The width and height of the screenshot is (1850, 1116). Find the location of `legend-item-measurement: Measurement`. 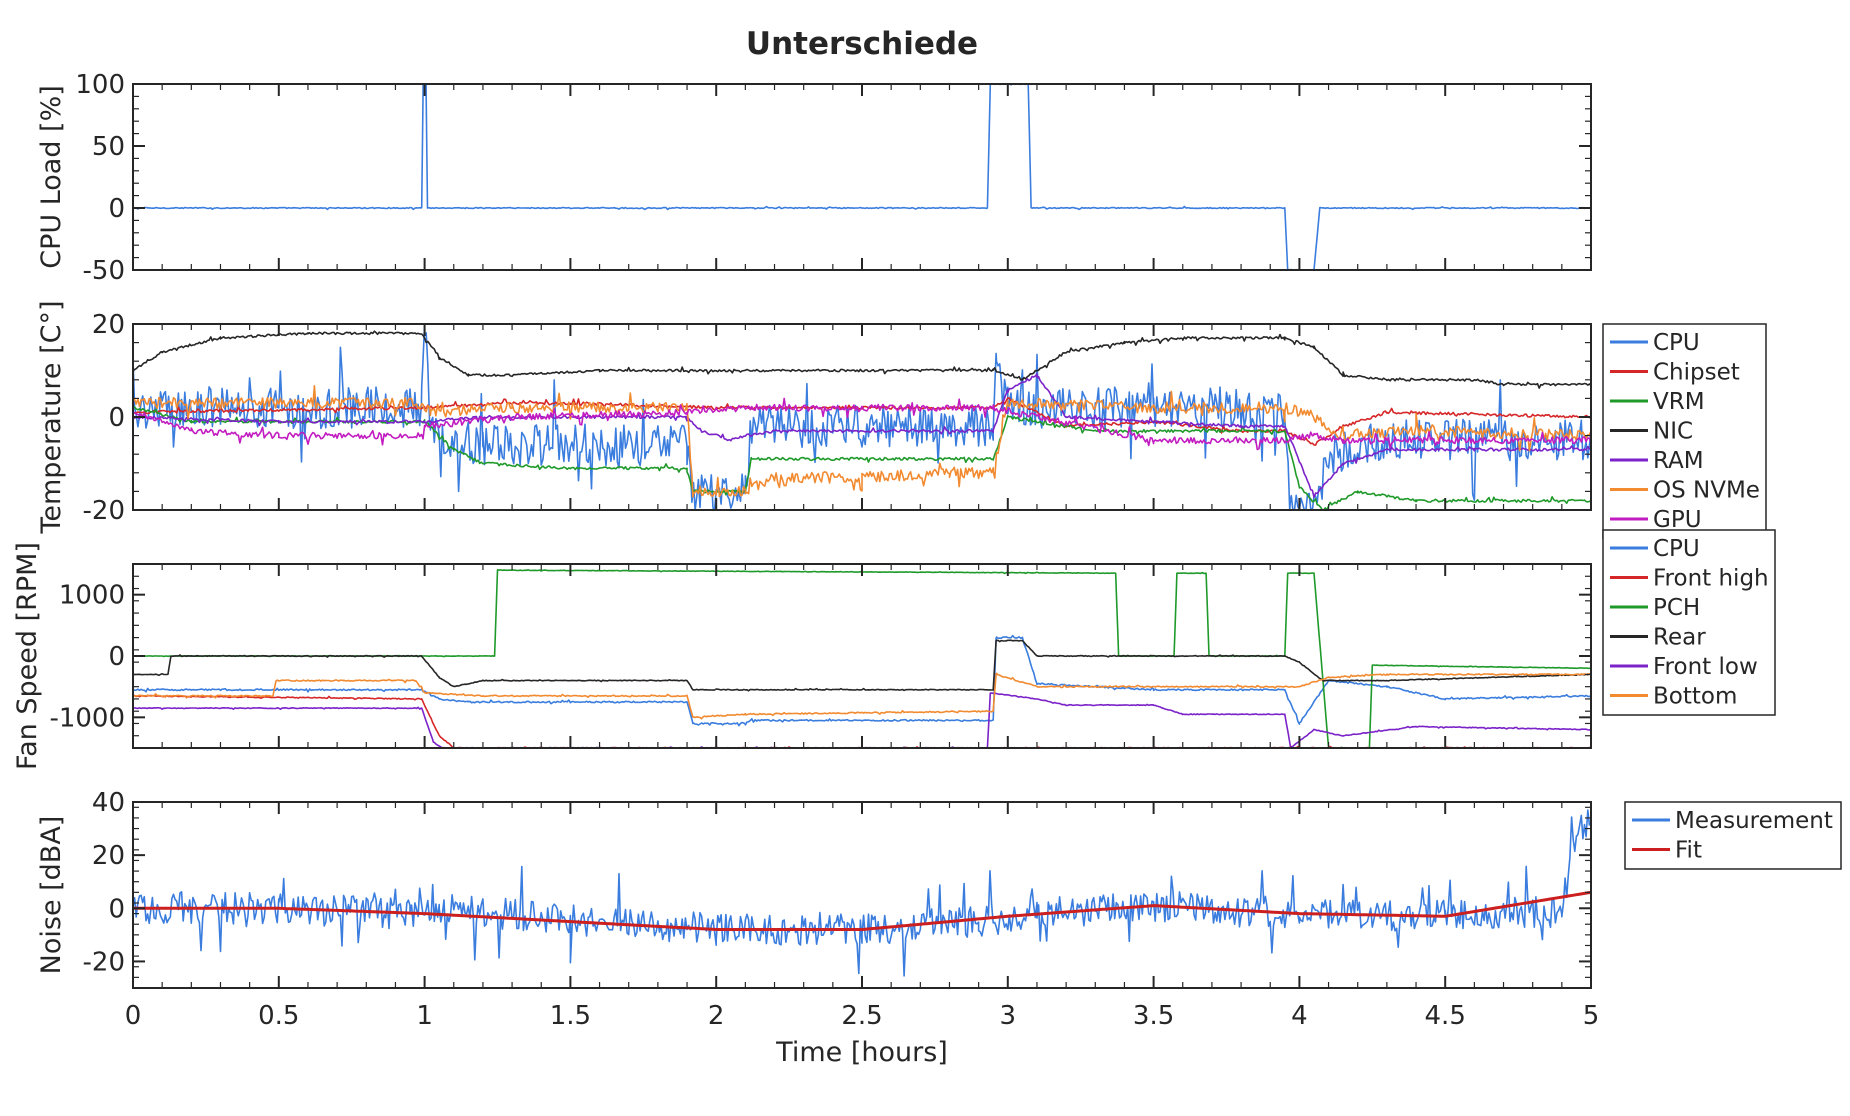

legend-item-measurement: Measurement is located at coordinates (1754, 821).